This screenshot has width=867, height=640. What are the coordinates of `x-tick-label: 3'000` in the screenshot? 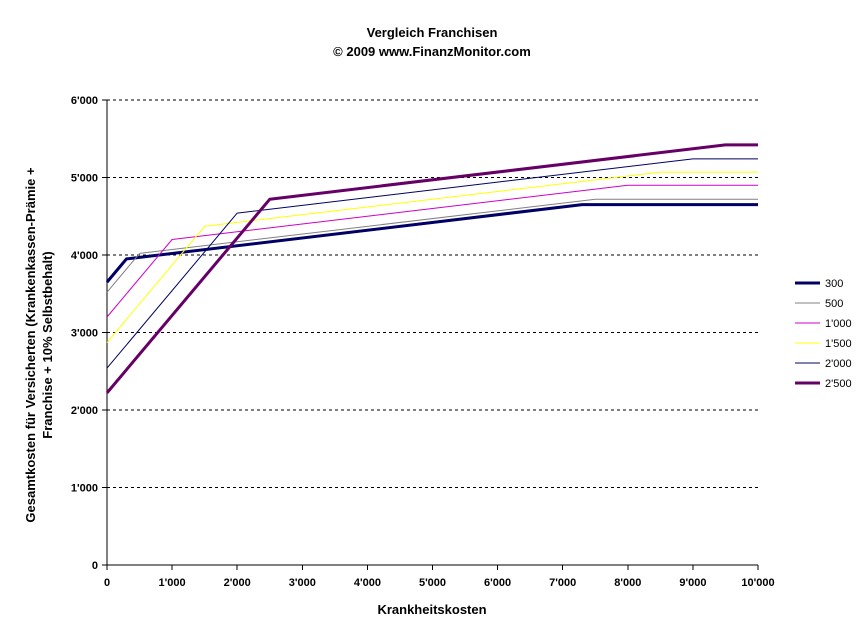 It's located at (302, 583).